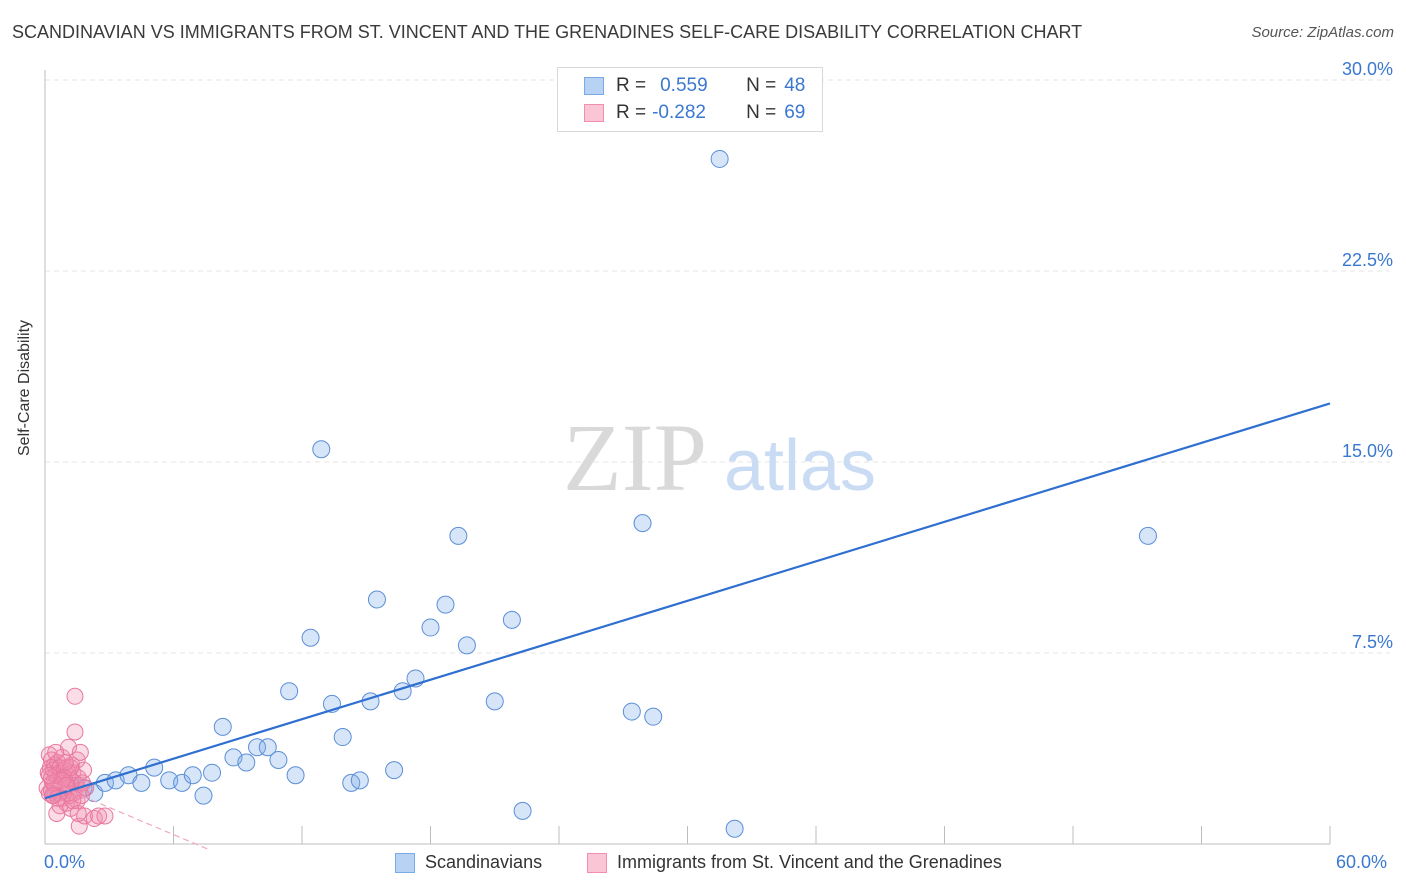 Image resolution: width=1406 pixels, height=892 pixels. Describe the element at coordinates (684, 85) in the screenshot. I see `legend-r-value: 0.559` at that location.